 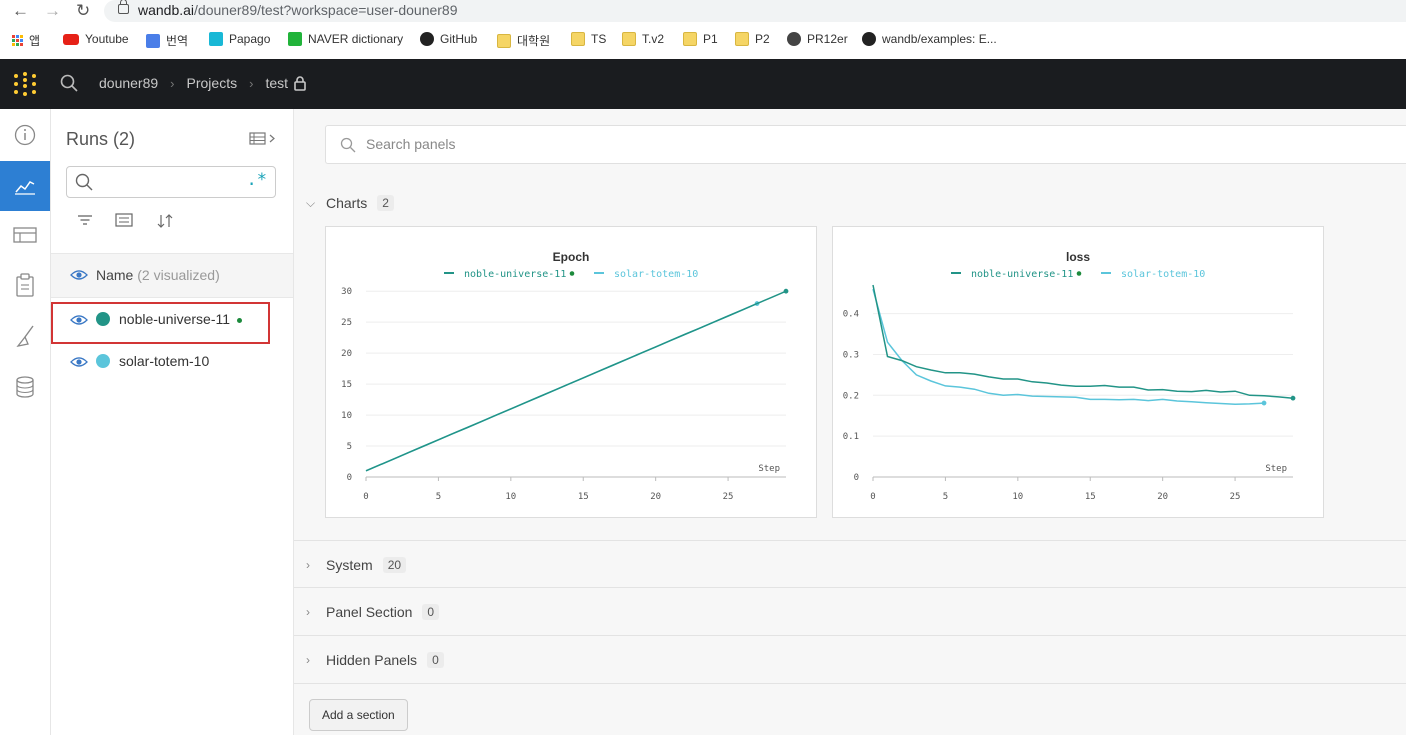 I want to click on section-header-panel-section: › Panel Section 0, so click(x=373, y=612).